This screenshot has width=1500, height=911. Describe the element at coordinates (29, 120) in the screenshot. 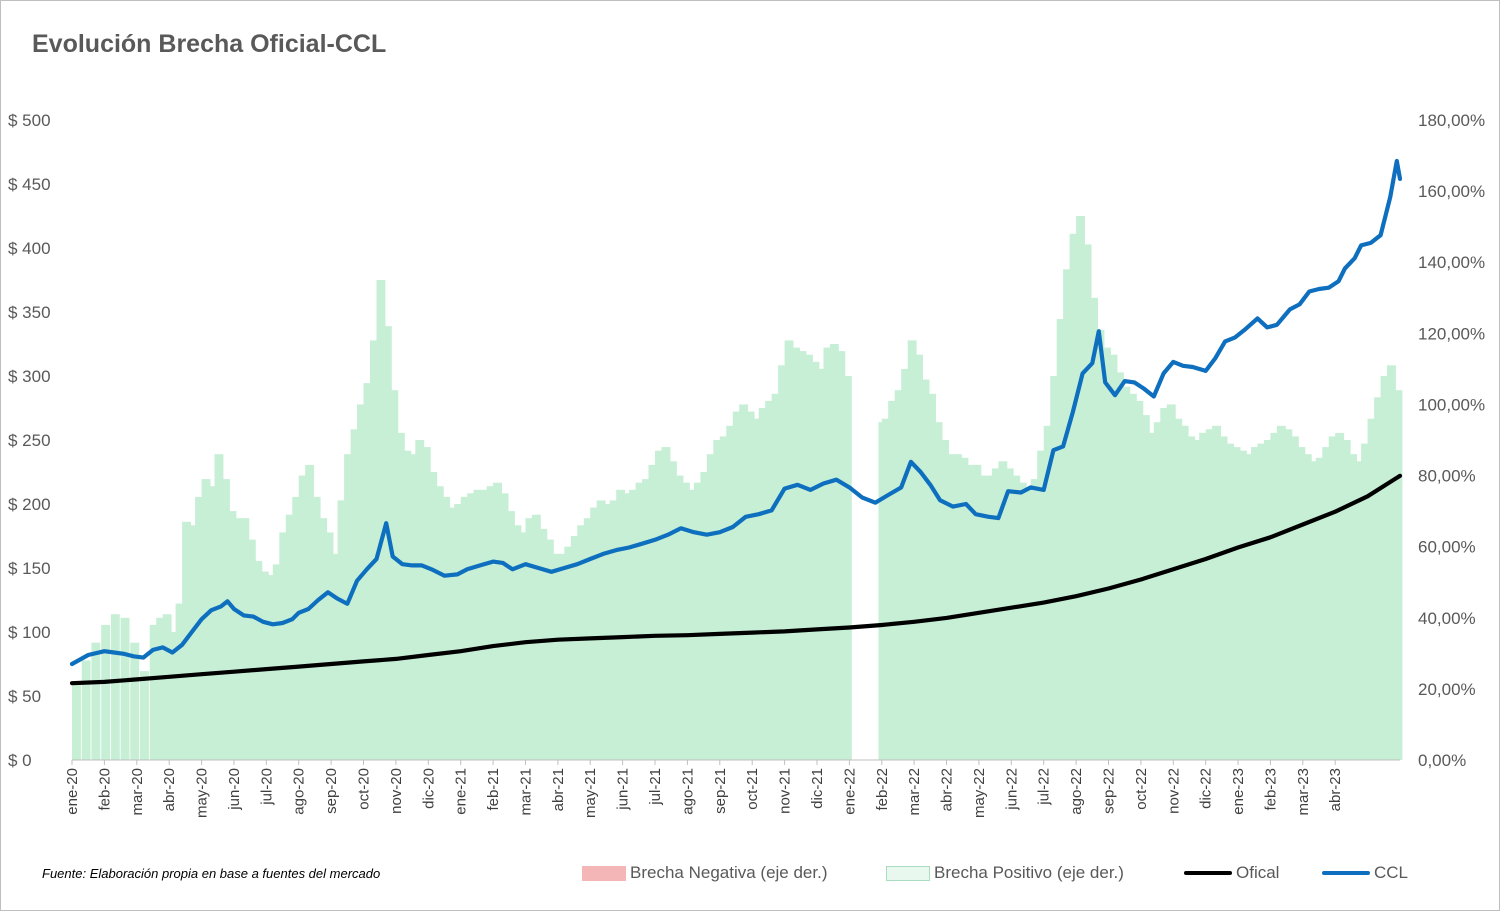

I see `y-left-tick-label: $ 500` at that location.